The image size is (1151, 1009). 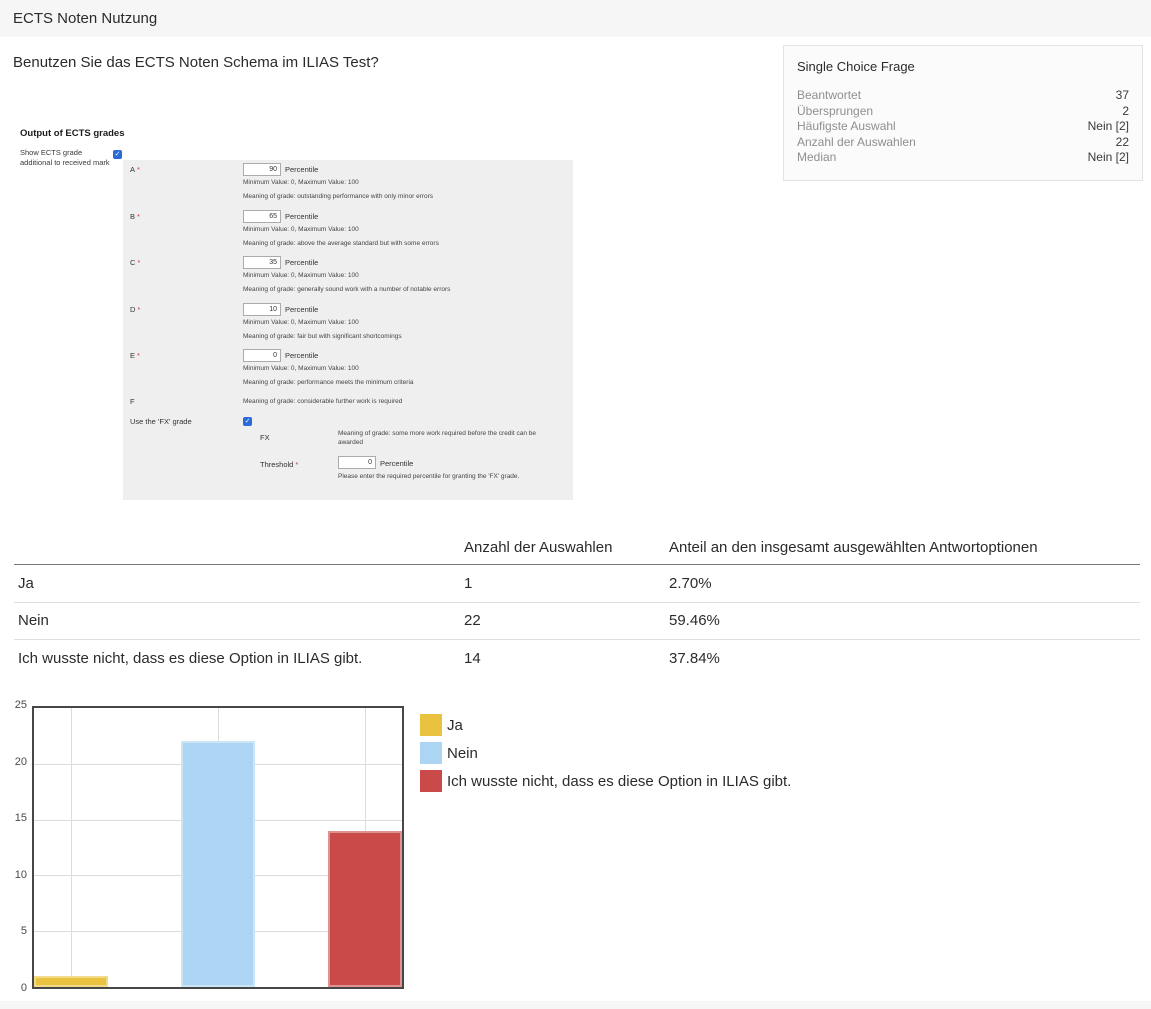 What do you see at coordinates (856, 141) in the screenshot?
I see `stat-label: Anzahl der Auswahlen` at bounding box center [856, 141].